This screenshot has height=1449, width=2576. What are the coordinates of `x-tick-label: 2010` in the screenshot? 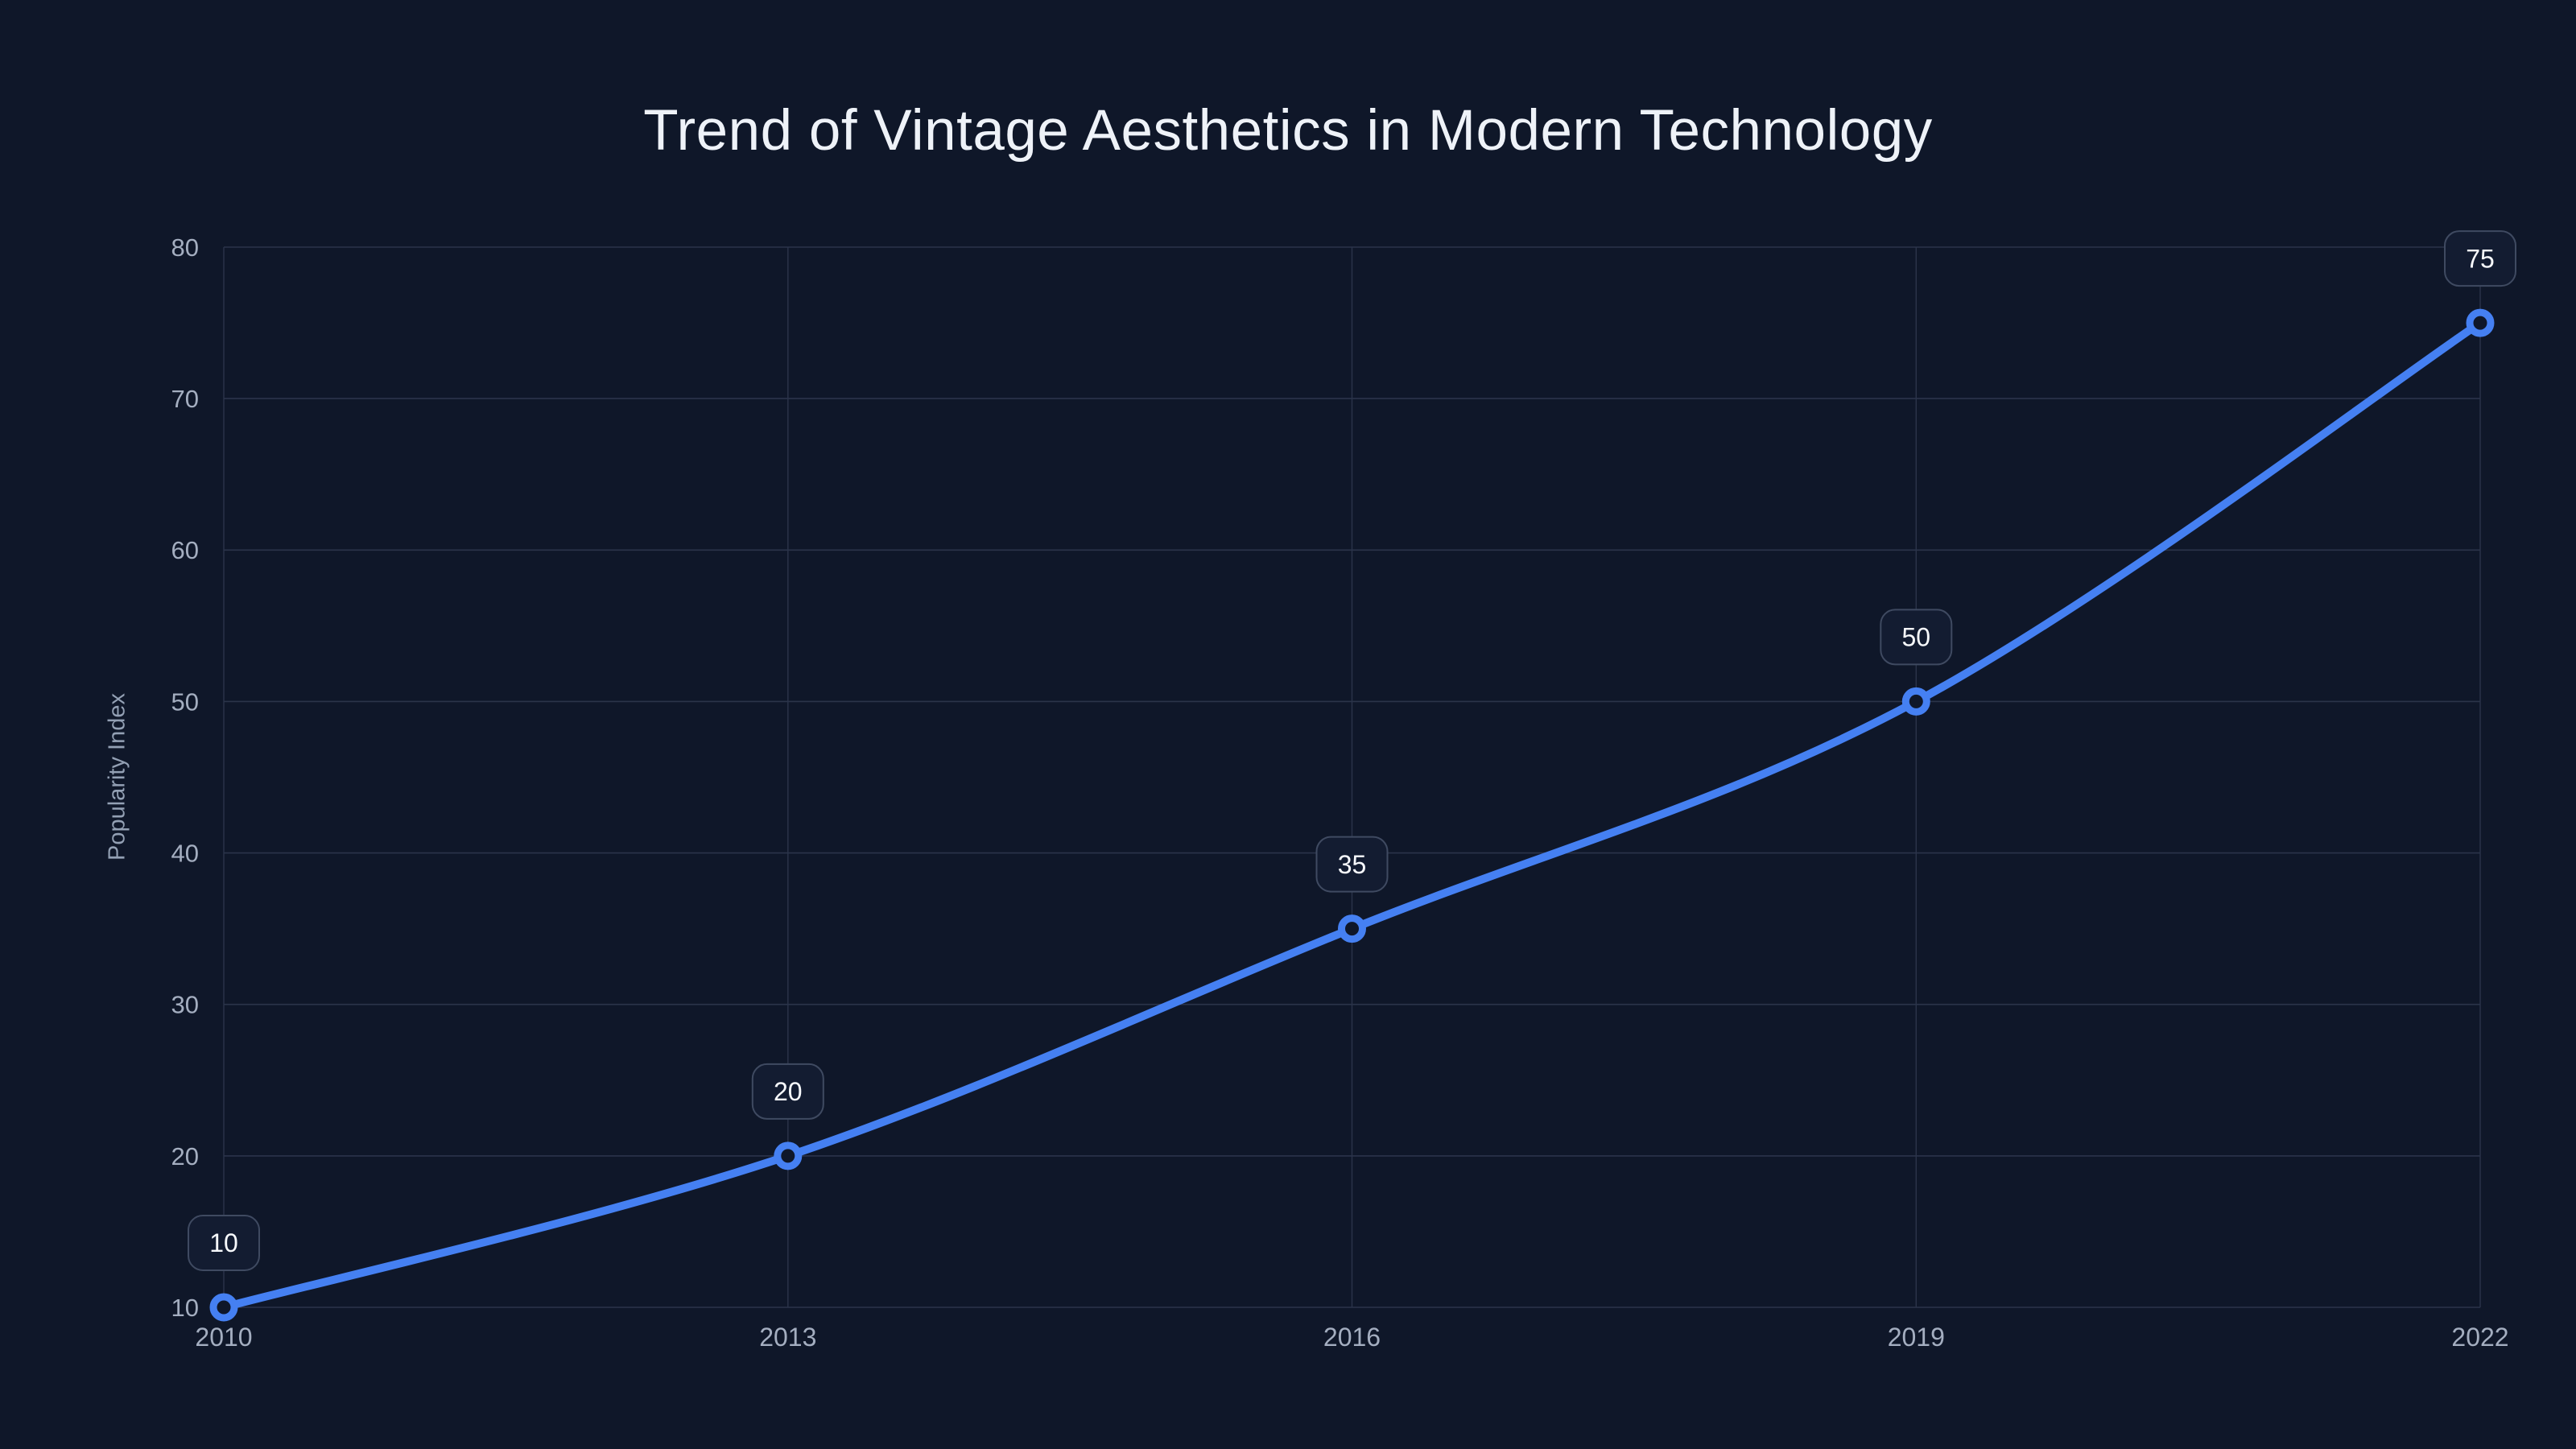 It's located at (223, 1337).